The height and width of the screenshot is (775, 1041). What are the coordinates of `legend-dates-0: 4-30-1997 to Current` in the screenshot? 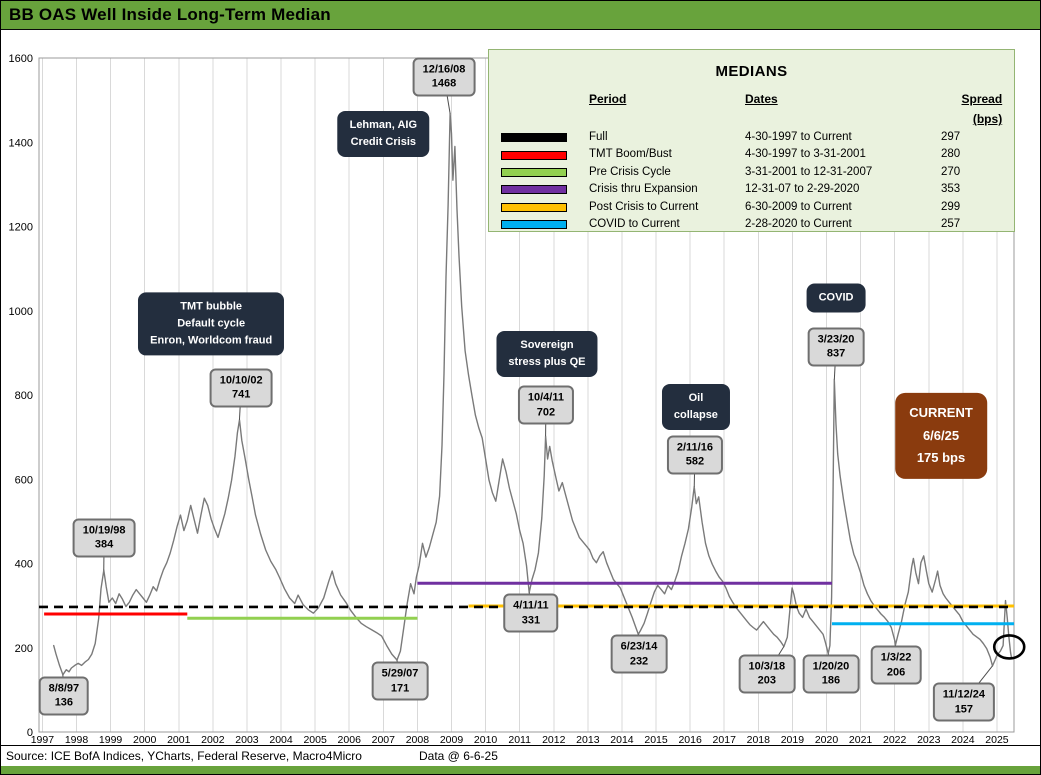 It's located at (798, 137).